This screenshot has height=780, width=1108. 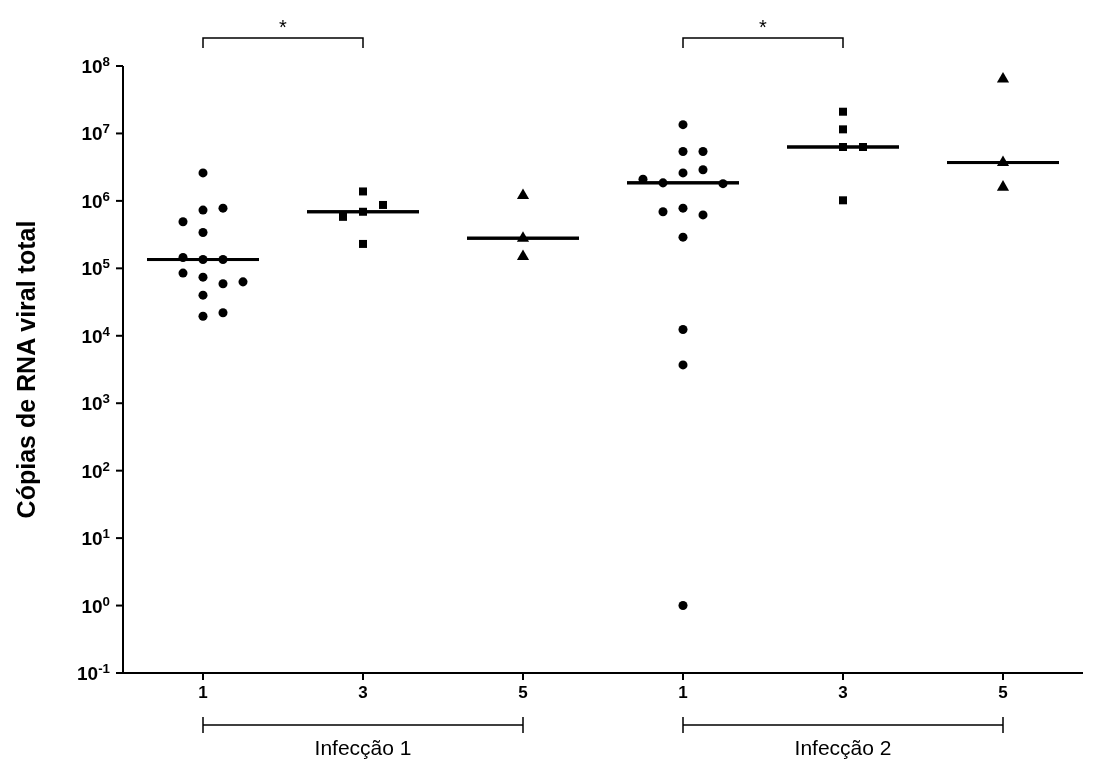 I want to click on y-tick-label: 10$^{-1}$, so click(x=94, y=672).